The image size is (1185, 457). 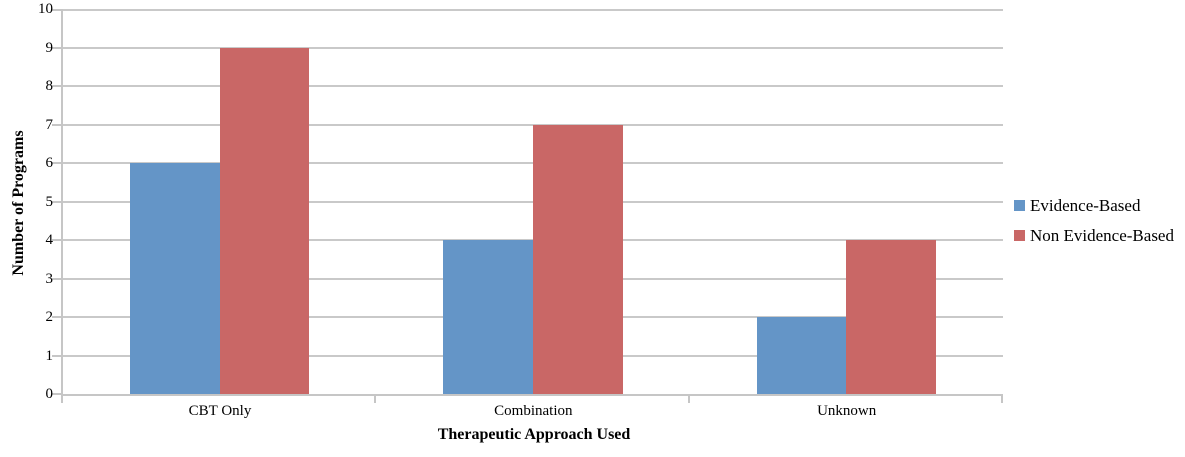 I want to click on y-axis-tick-label-0: 0, so click(x=49, y=394).